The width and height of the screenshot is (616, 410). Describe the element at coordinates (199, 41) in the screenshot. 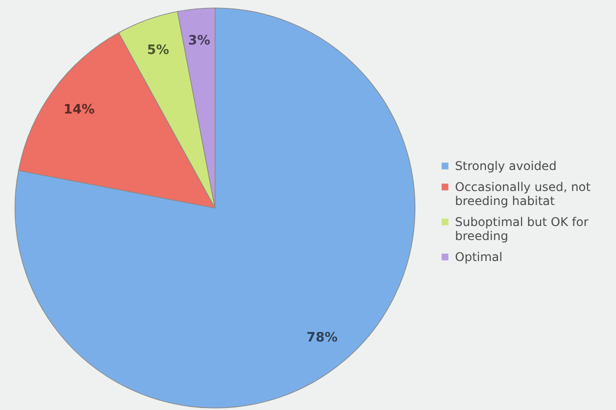

I see `data-label: 3%` at that location.